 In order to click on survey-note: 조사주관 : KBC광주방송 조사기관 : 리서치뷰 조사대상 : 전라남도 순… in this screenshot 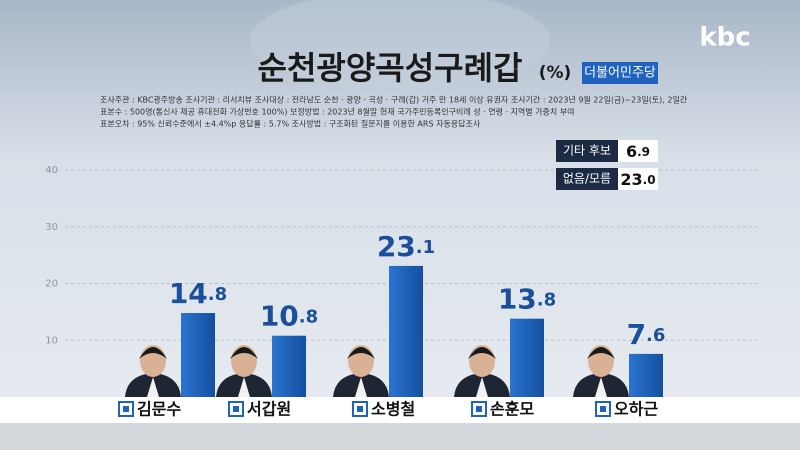, I will do `click(394, 100)`.